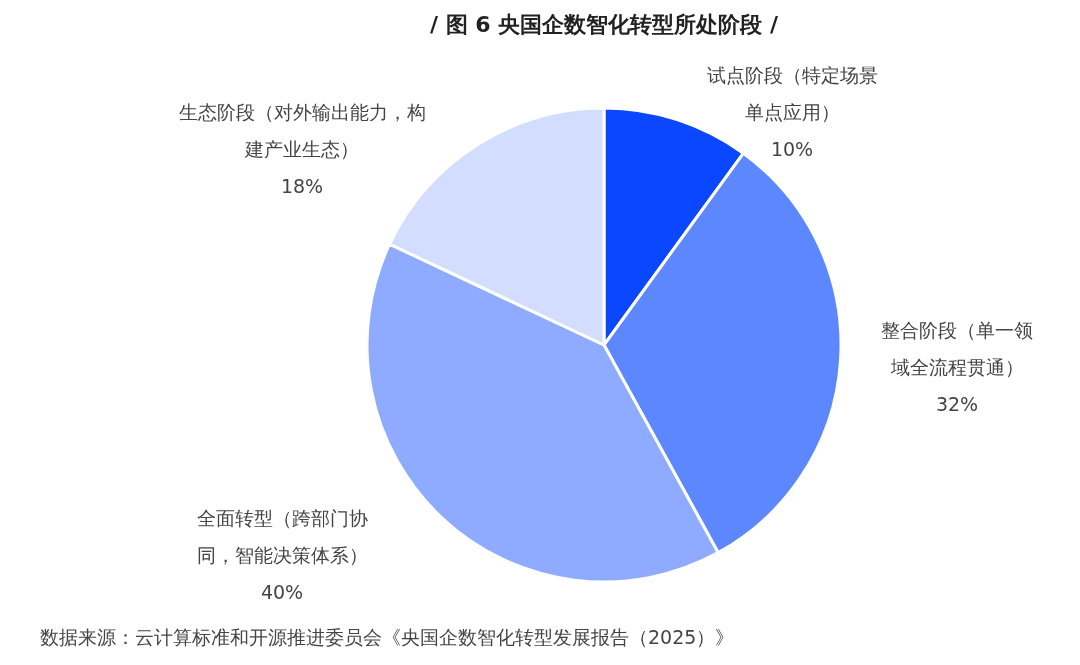 The width and height of the screenshot is (1080, 665). Describe the element at coordinates (302, 130) in the screenshot. I see `slice-label: 生态阶段（对外输出能力，构建产业生态）` at that location.